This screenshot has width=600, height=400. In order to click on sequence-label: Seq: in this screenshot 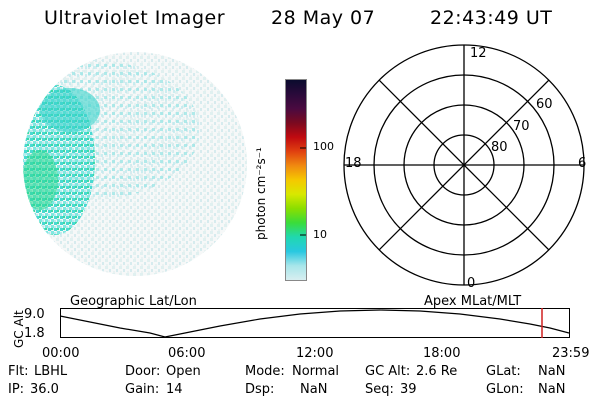, I will do `click(379, 389)`.